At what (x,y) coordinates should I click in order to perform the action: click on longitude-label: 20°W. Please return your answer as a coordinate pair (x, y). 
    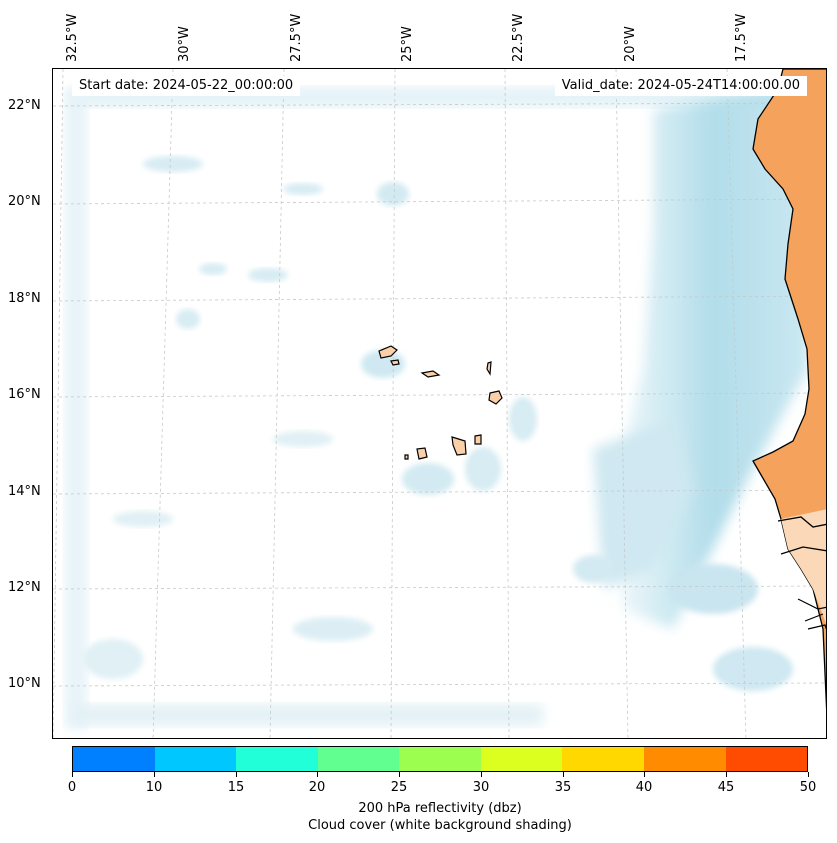
    Looking at the image, I should click on (630, 44).